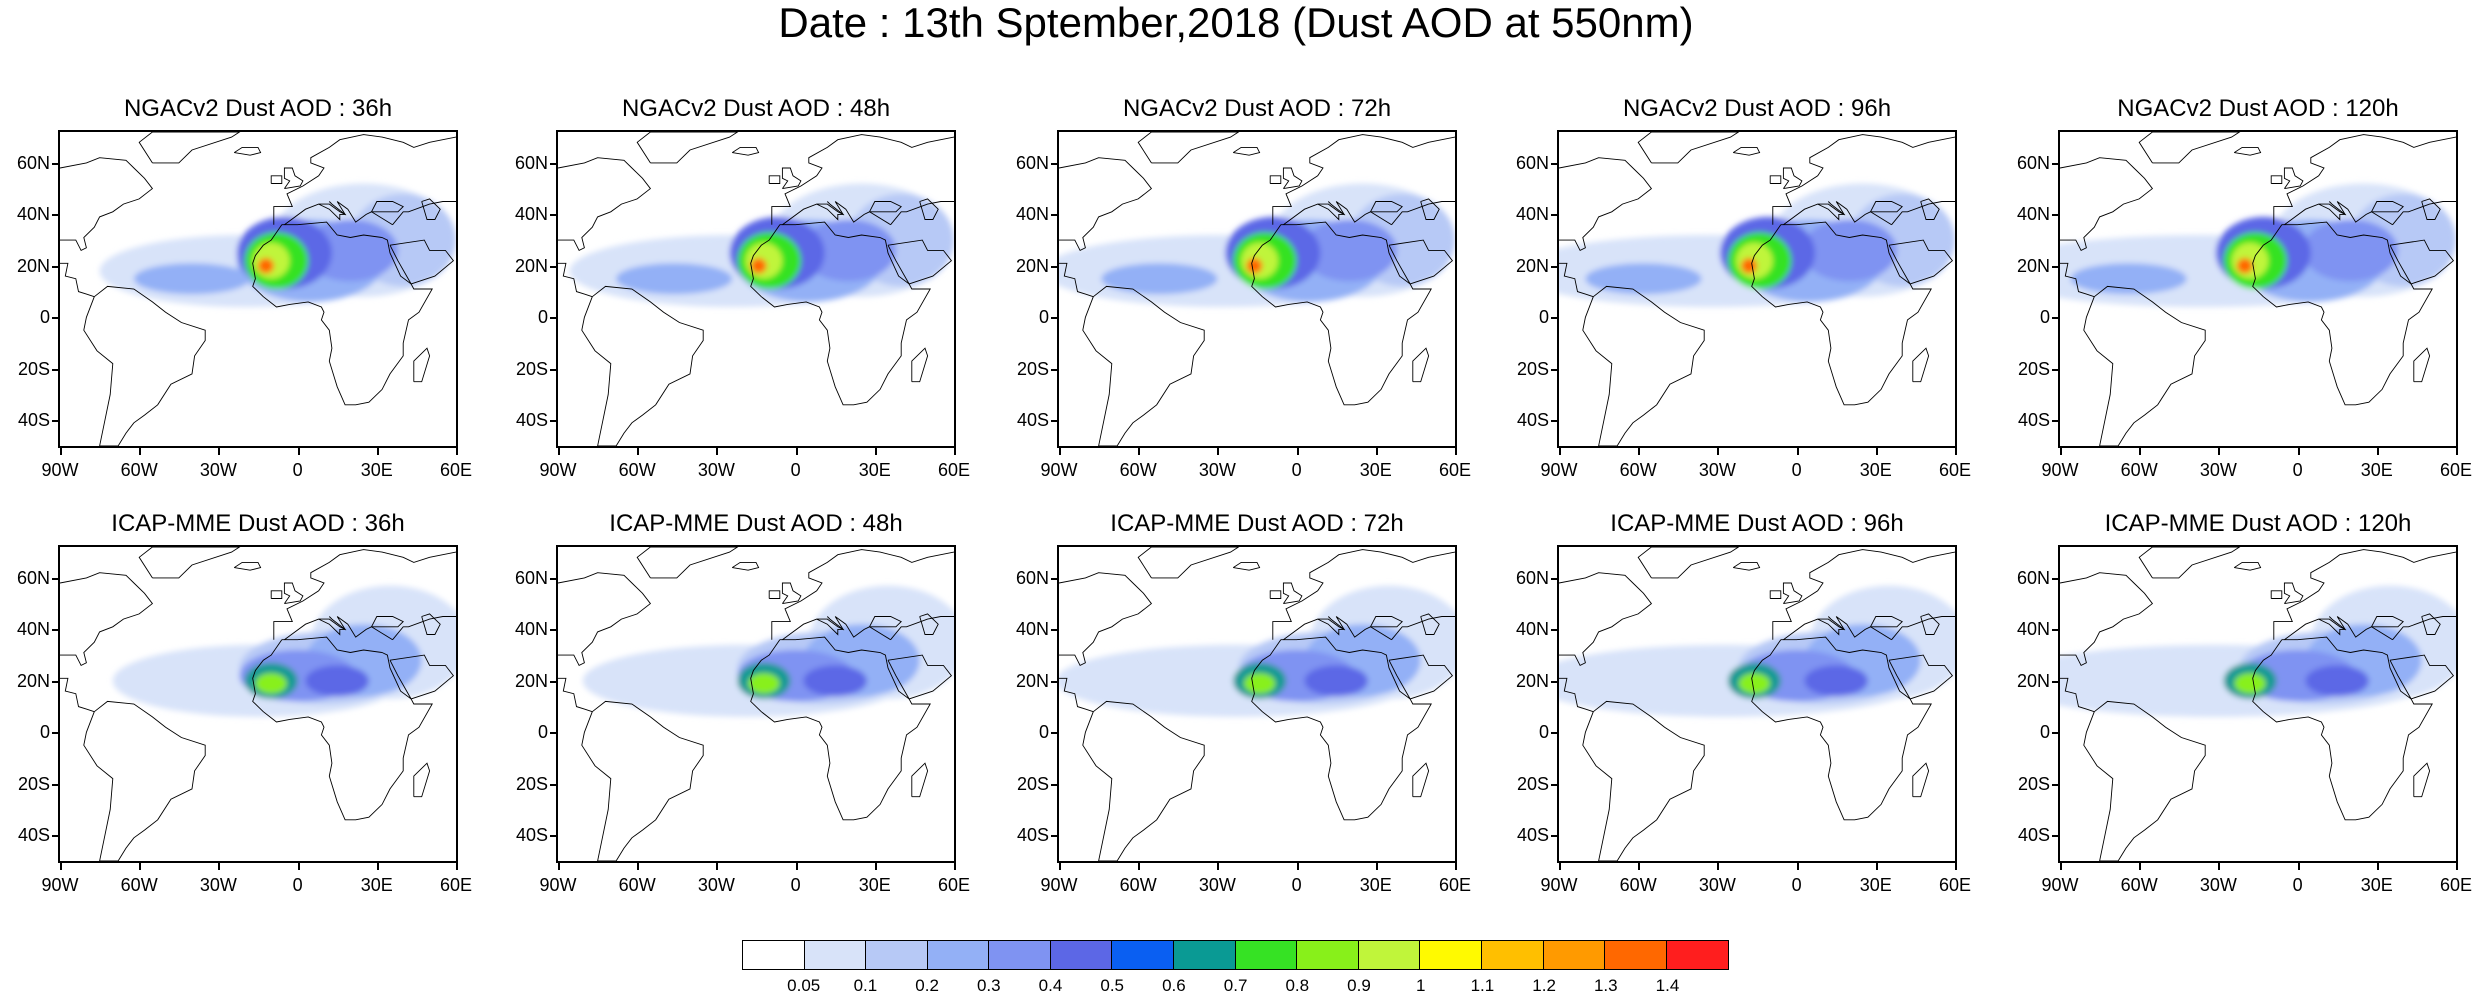 The width and height of the screenshot is (2472, 995). Describe the element at coordinates (2139, 885) in the screenshot. I see `longitude-label: 60W` at that location.